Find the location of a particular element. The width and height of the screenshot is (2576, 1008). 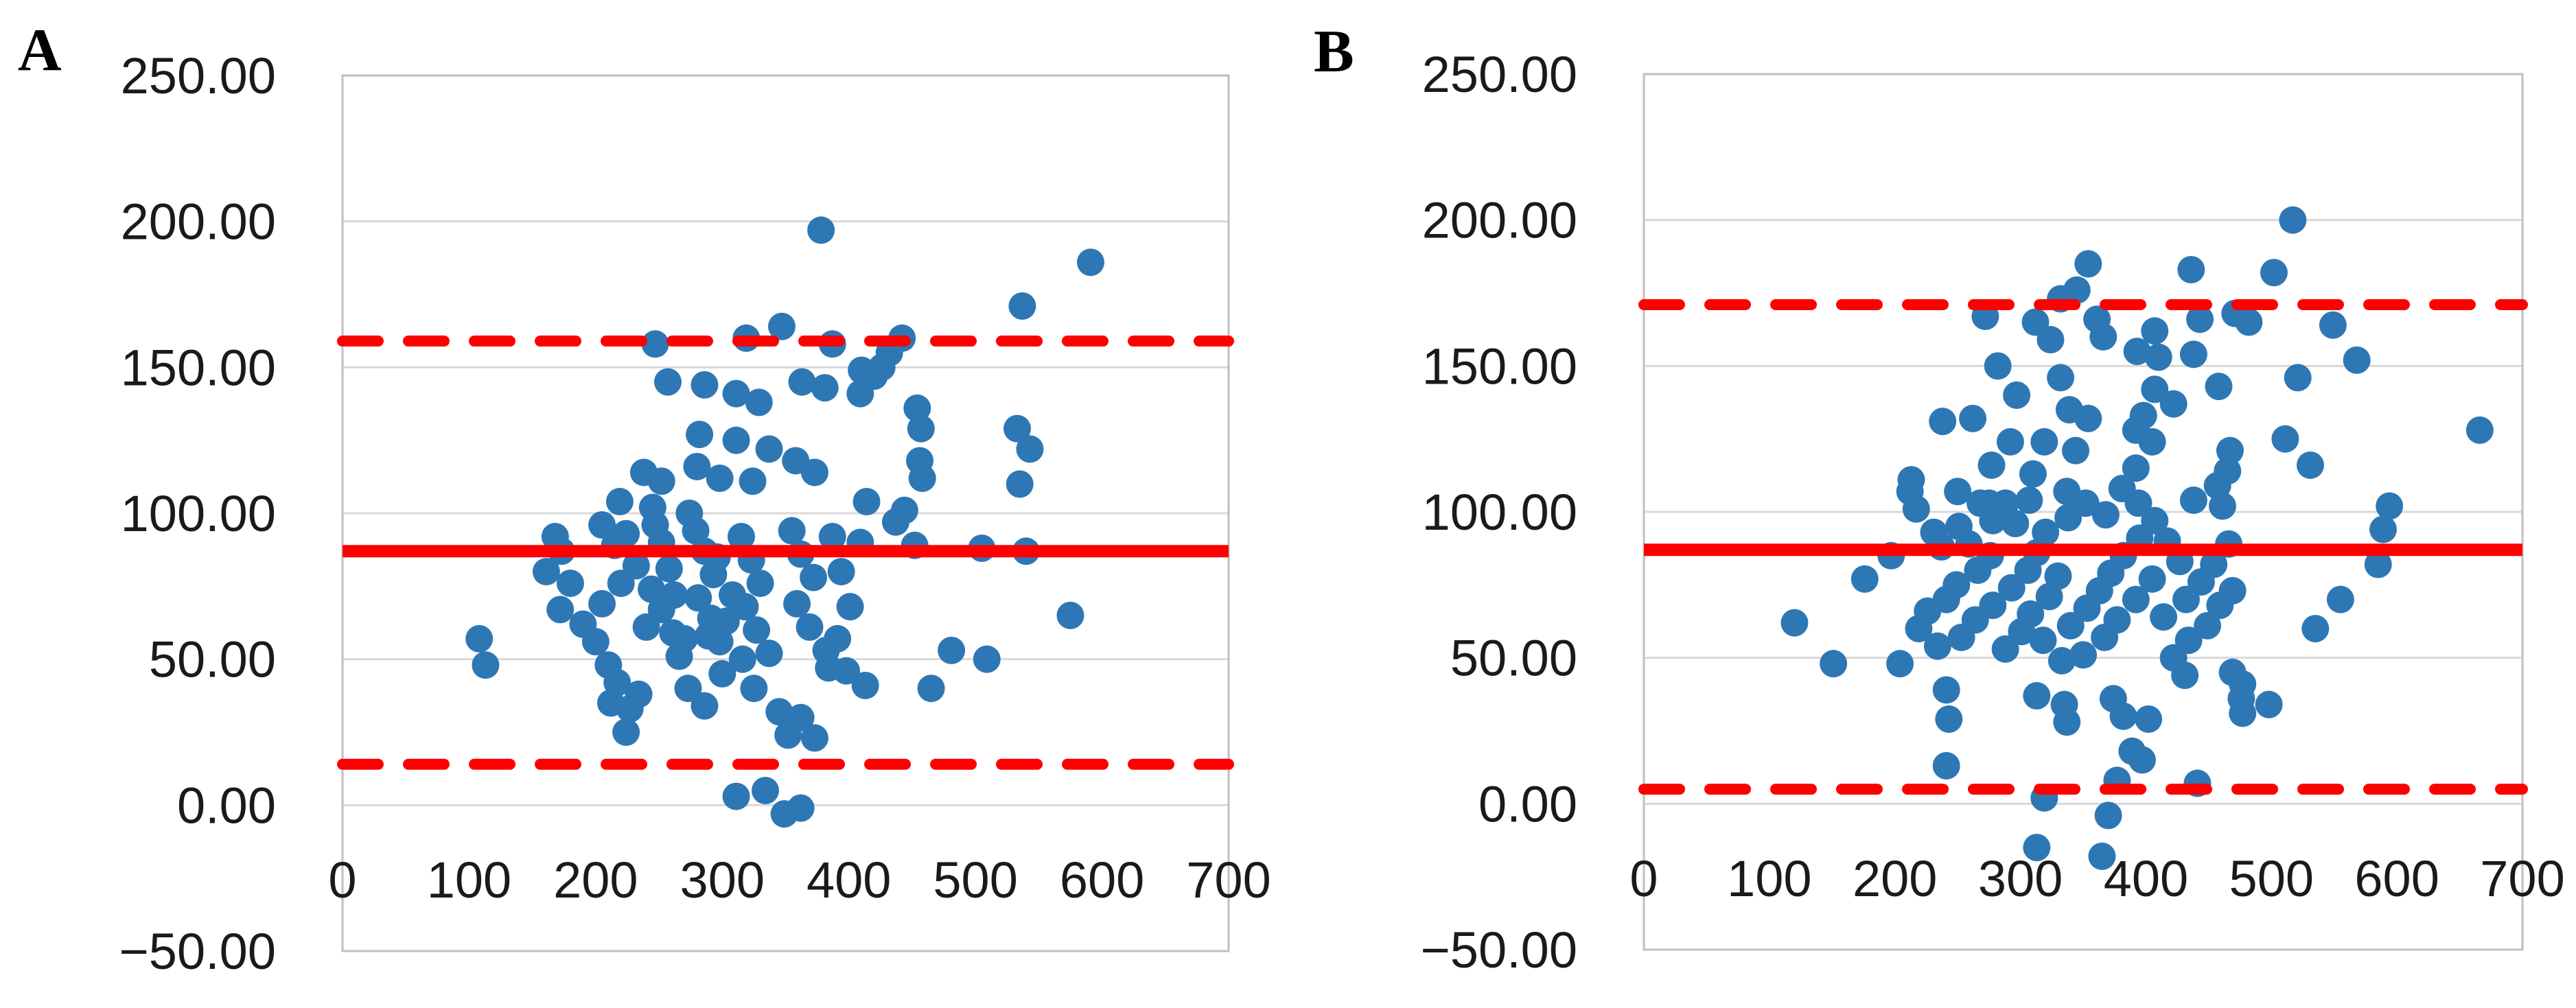

panel-b-y-tick-label: 50.00 is located at coordinates (1513, 658).